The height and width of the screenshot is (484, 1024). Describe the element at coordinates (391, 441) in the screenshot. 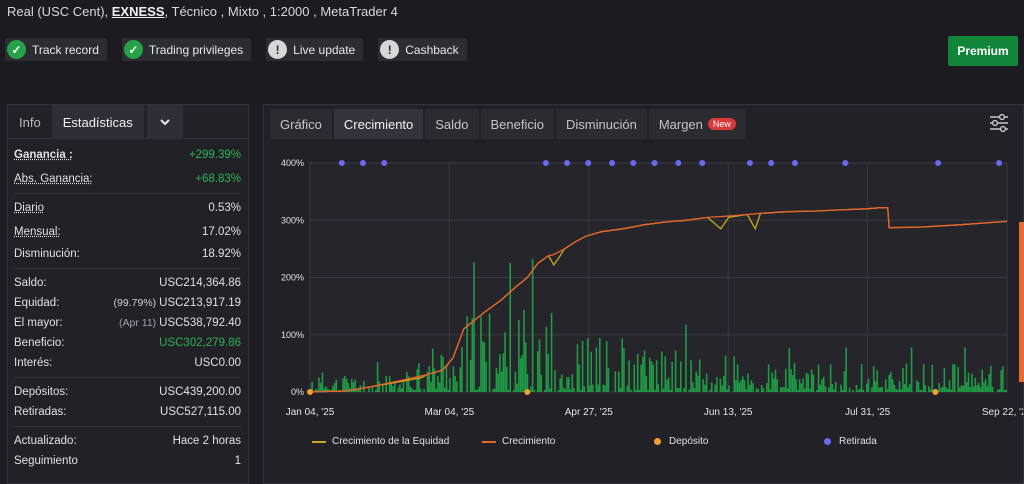

I see `legend-label: Crecimiento de la Equidad` at that location.